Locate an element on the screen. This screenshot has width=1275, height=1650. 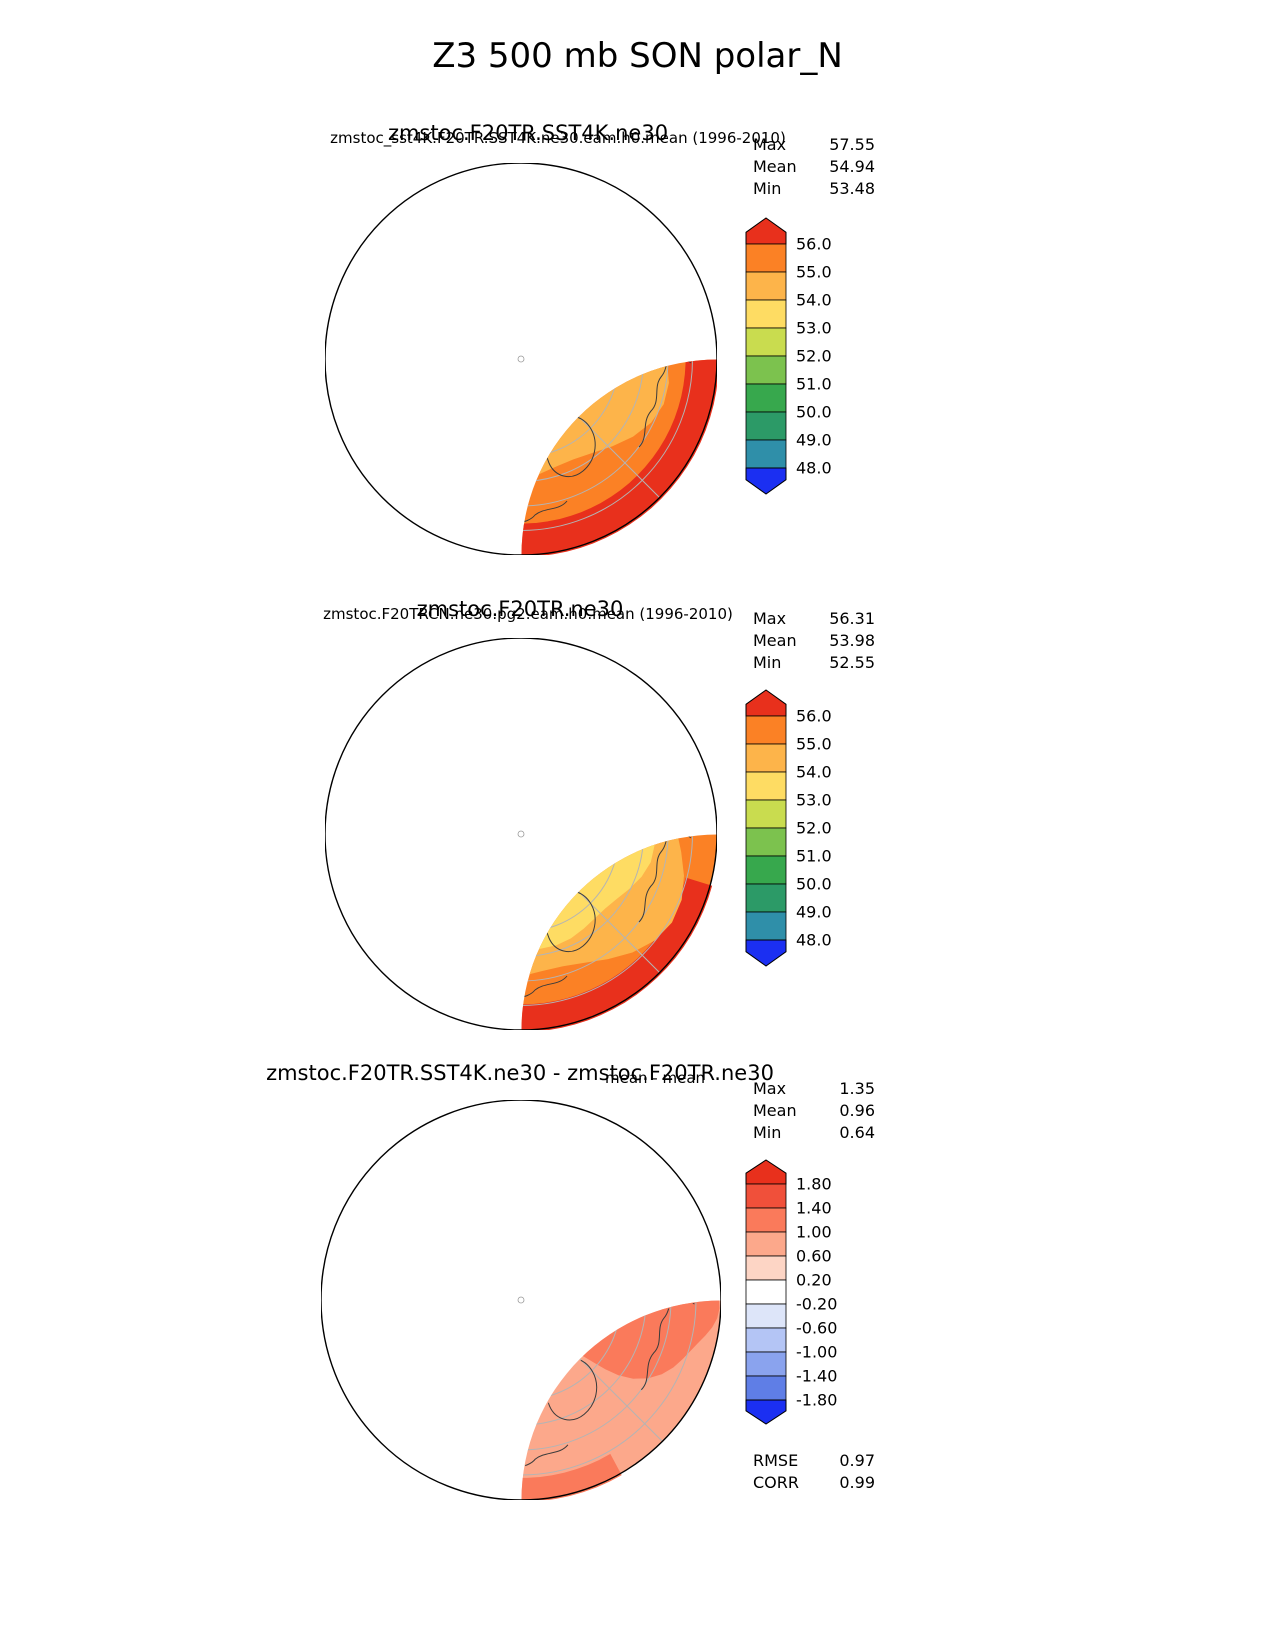
stat-value-mean: 0.96 is located at coordinates (857, 1110).